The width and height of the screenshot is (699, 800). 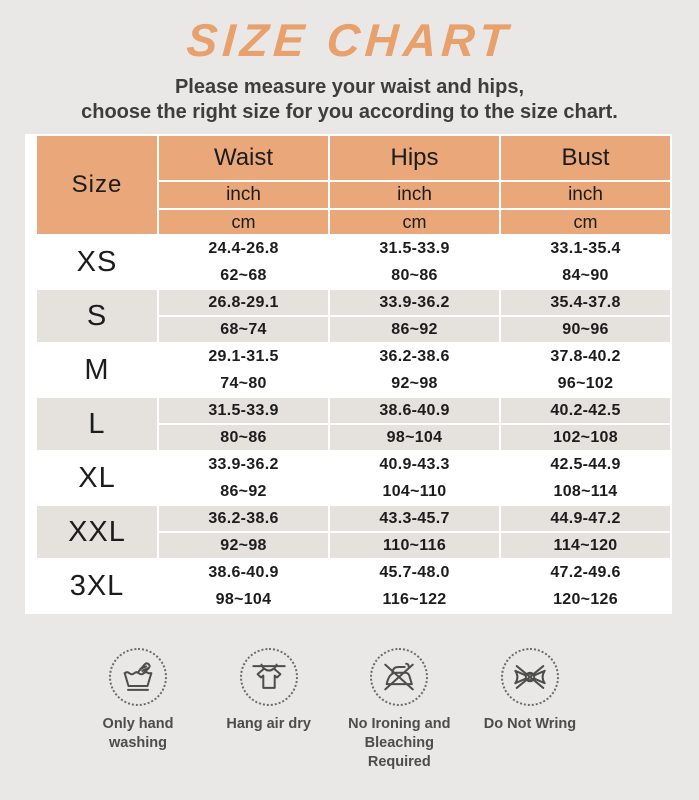 What do you see at coordinates (243, 572) in the screenshot?
I see `waist-inch-value: 38.6-40.9` at bounding box center [243, 572].